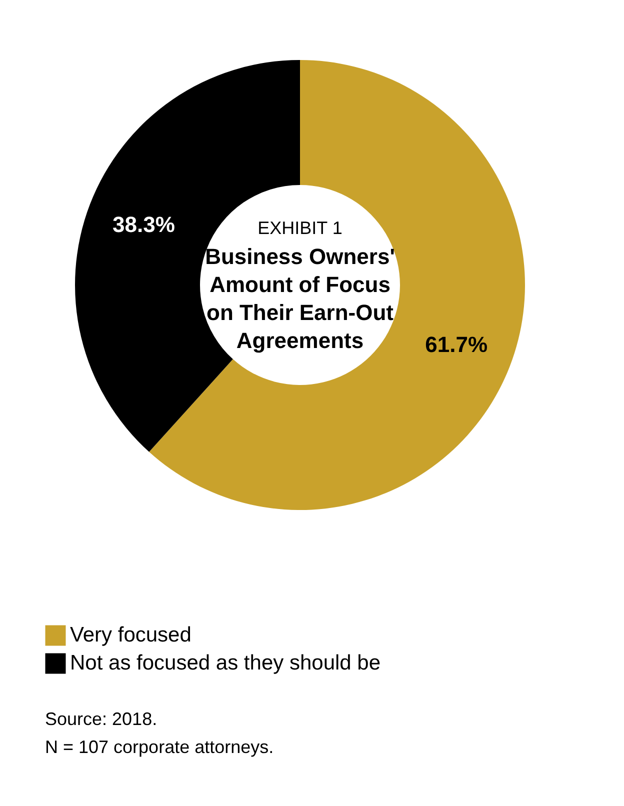 The height and width of the screenshot is (806, 624). What do you see at coordinates (300, 228) in the screenshot?
I see `text: EXHIBIT 1` at bounding box center [300, 228].